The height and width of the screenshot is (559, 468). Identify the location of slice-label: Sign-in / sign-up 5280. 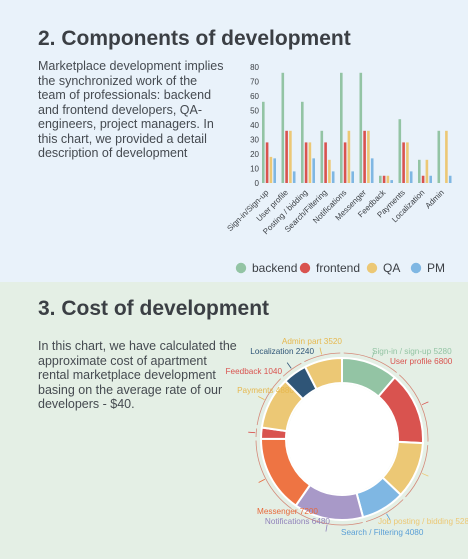
(412, 351).